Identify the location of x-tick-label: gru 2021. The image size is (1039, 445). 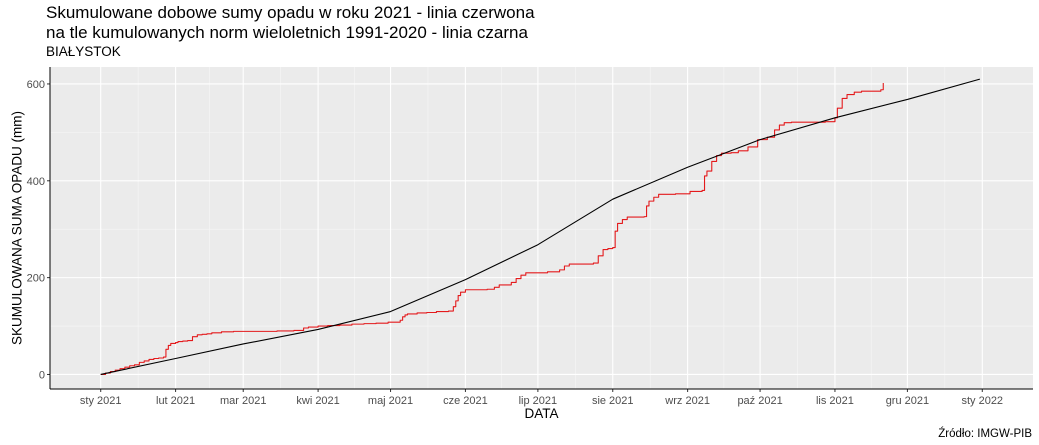
(907, 401).